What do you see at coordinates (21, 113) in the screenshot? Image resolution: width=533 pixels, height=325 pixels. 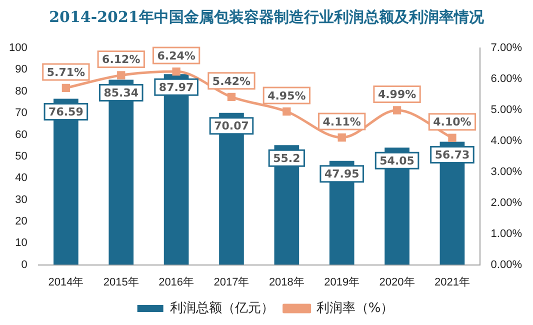 I see `y-tick-label: 70` at bounding box center [21, 113].